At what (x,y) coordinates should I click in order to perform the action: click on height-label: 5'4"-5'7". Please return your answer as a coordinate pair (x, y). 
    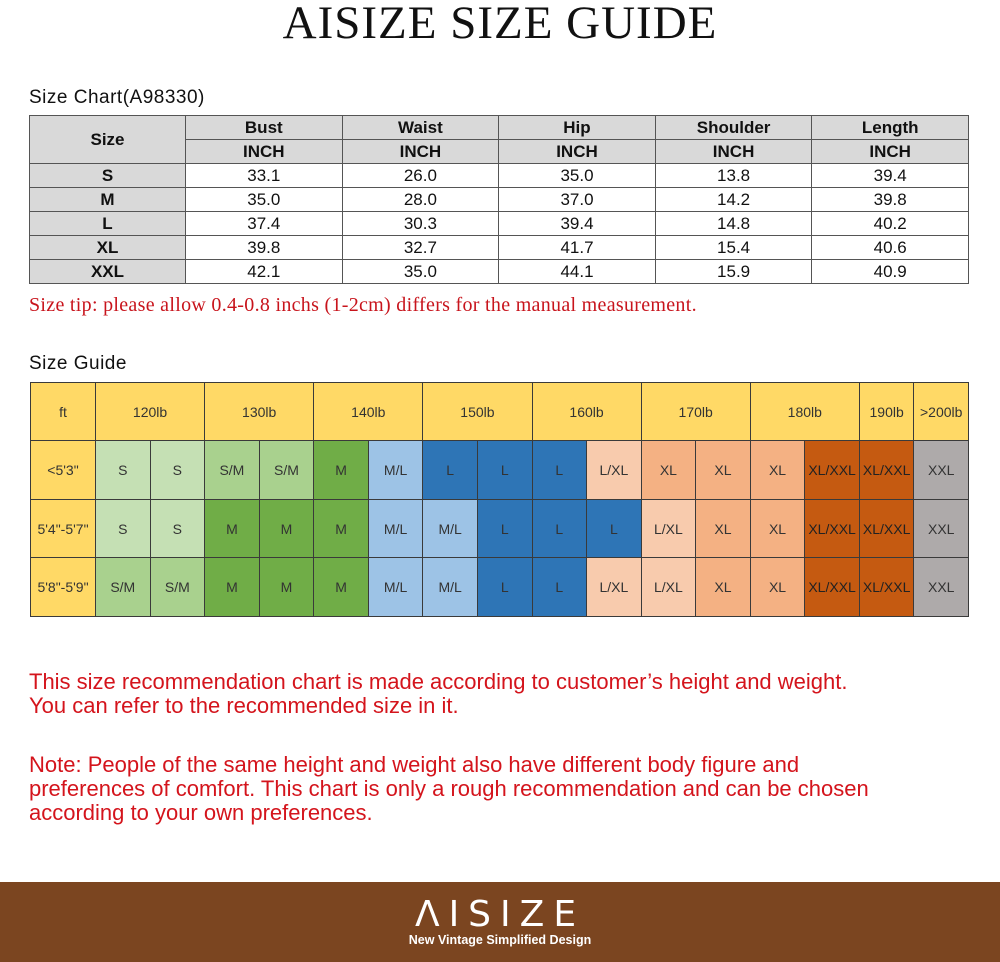
    Looking at the image, I should click on (63, 528).